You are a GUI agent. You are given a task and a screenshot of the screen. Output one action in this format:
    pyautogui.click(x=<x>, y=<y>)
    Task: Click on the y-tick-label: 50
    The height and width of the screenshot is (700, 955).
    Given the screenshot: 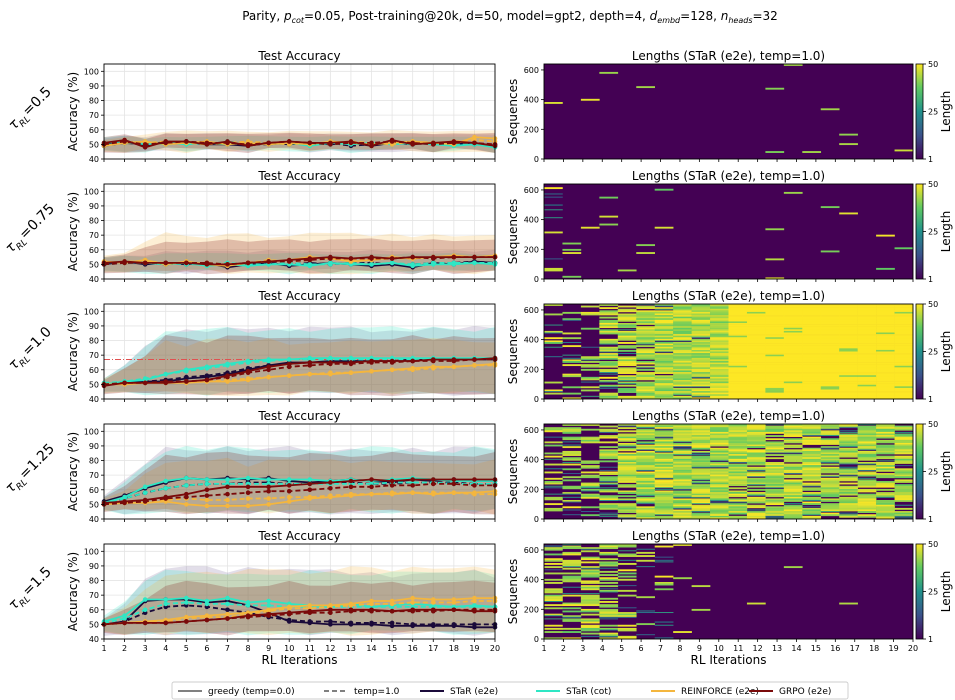 What is the action you would take?
    pyautogui.click(x=94, y=144)
    